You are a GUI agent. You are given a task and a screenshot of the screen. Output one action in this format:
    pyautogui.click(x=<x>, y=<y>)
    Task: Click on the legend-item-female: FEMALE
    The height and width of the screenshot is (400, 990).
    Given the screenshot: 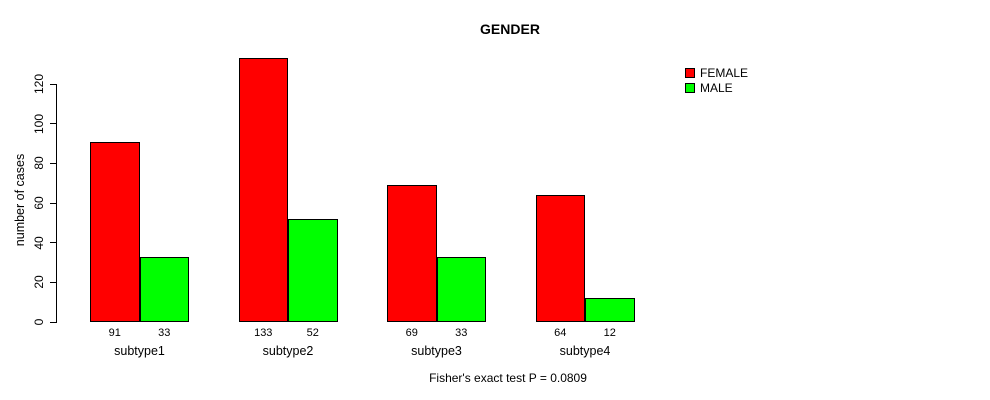 What is the action you would take?
    pyautogui.click(x=716, y=72)
    